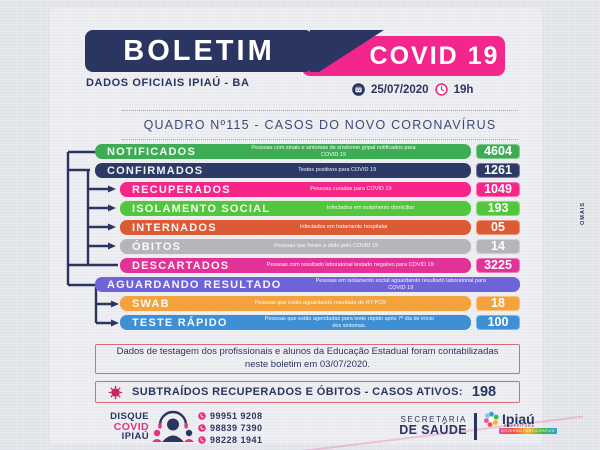 This screenshot has width=600, height=450. What do you see at coordinates (180, 322) in the screenshot?
I see `stat-label: TESTE RÁPIDO` at bounding box center [180, 322].